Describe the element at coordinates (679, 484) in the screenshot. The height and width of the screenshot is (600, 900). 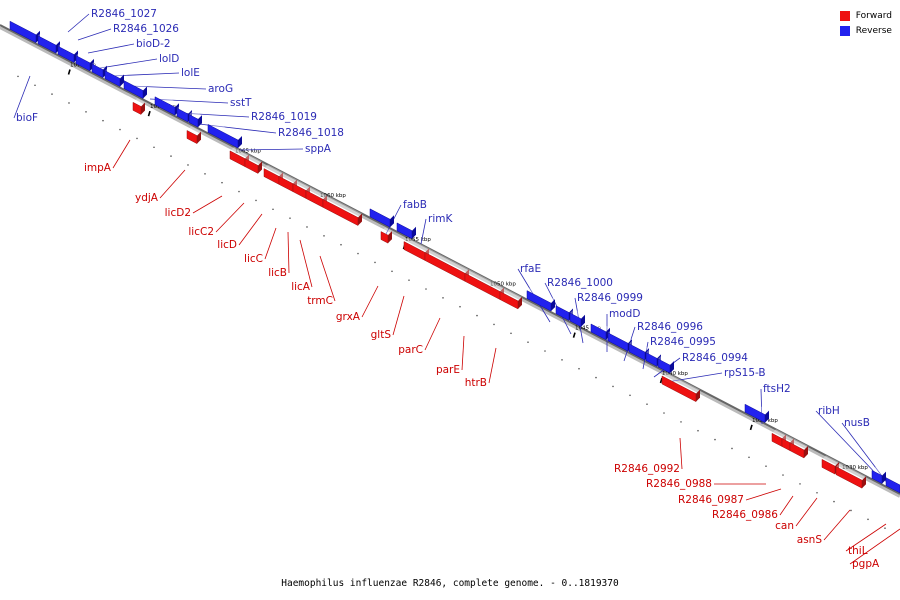
I see `r2846-0988-label: R2846_0988` at that location.